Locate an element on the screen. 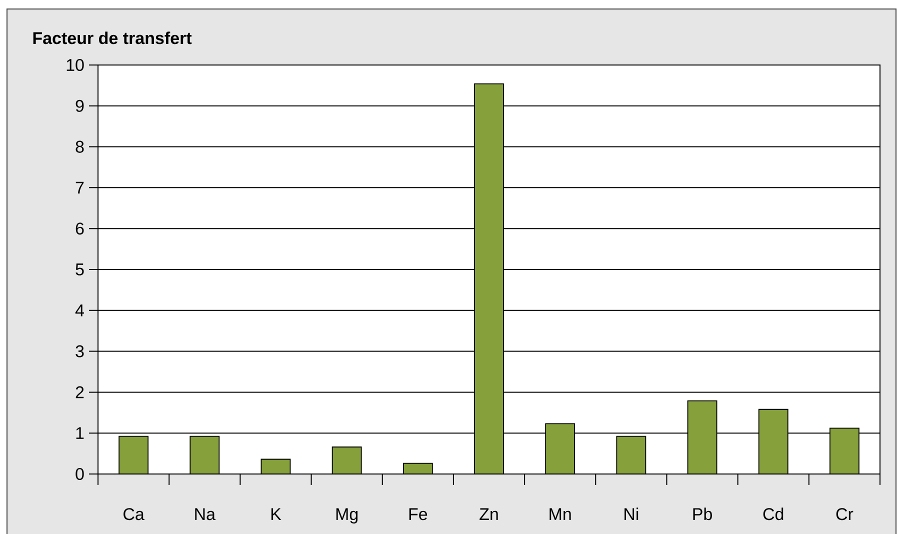 The height and width of the screenshot is (534, 898). x-tick-label: Pb is located at coordinates (702, 514).